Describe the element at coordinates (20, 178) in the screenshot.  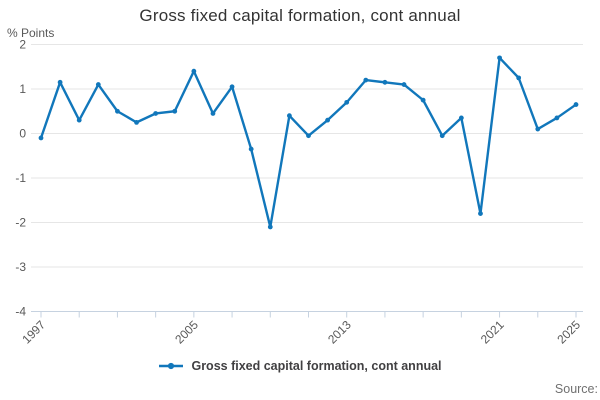
I see `y-tick-label: -1` at that location.